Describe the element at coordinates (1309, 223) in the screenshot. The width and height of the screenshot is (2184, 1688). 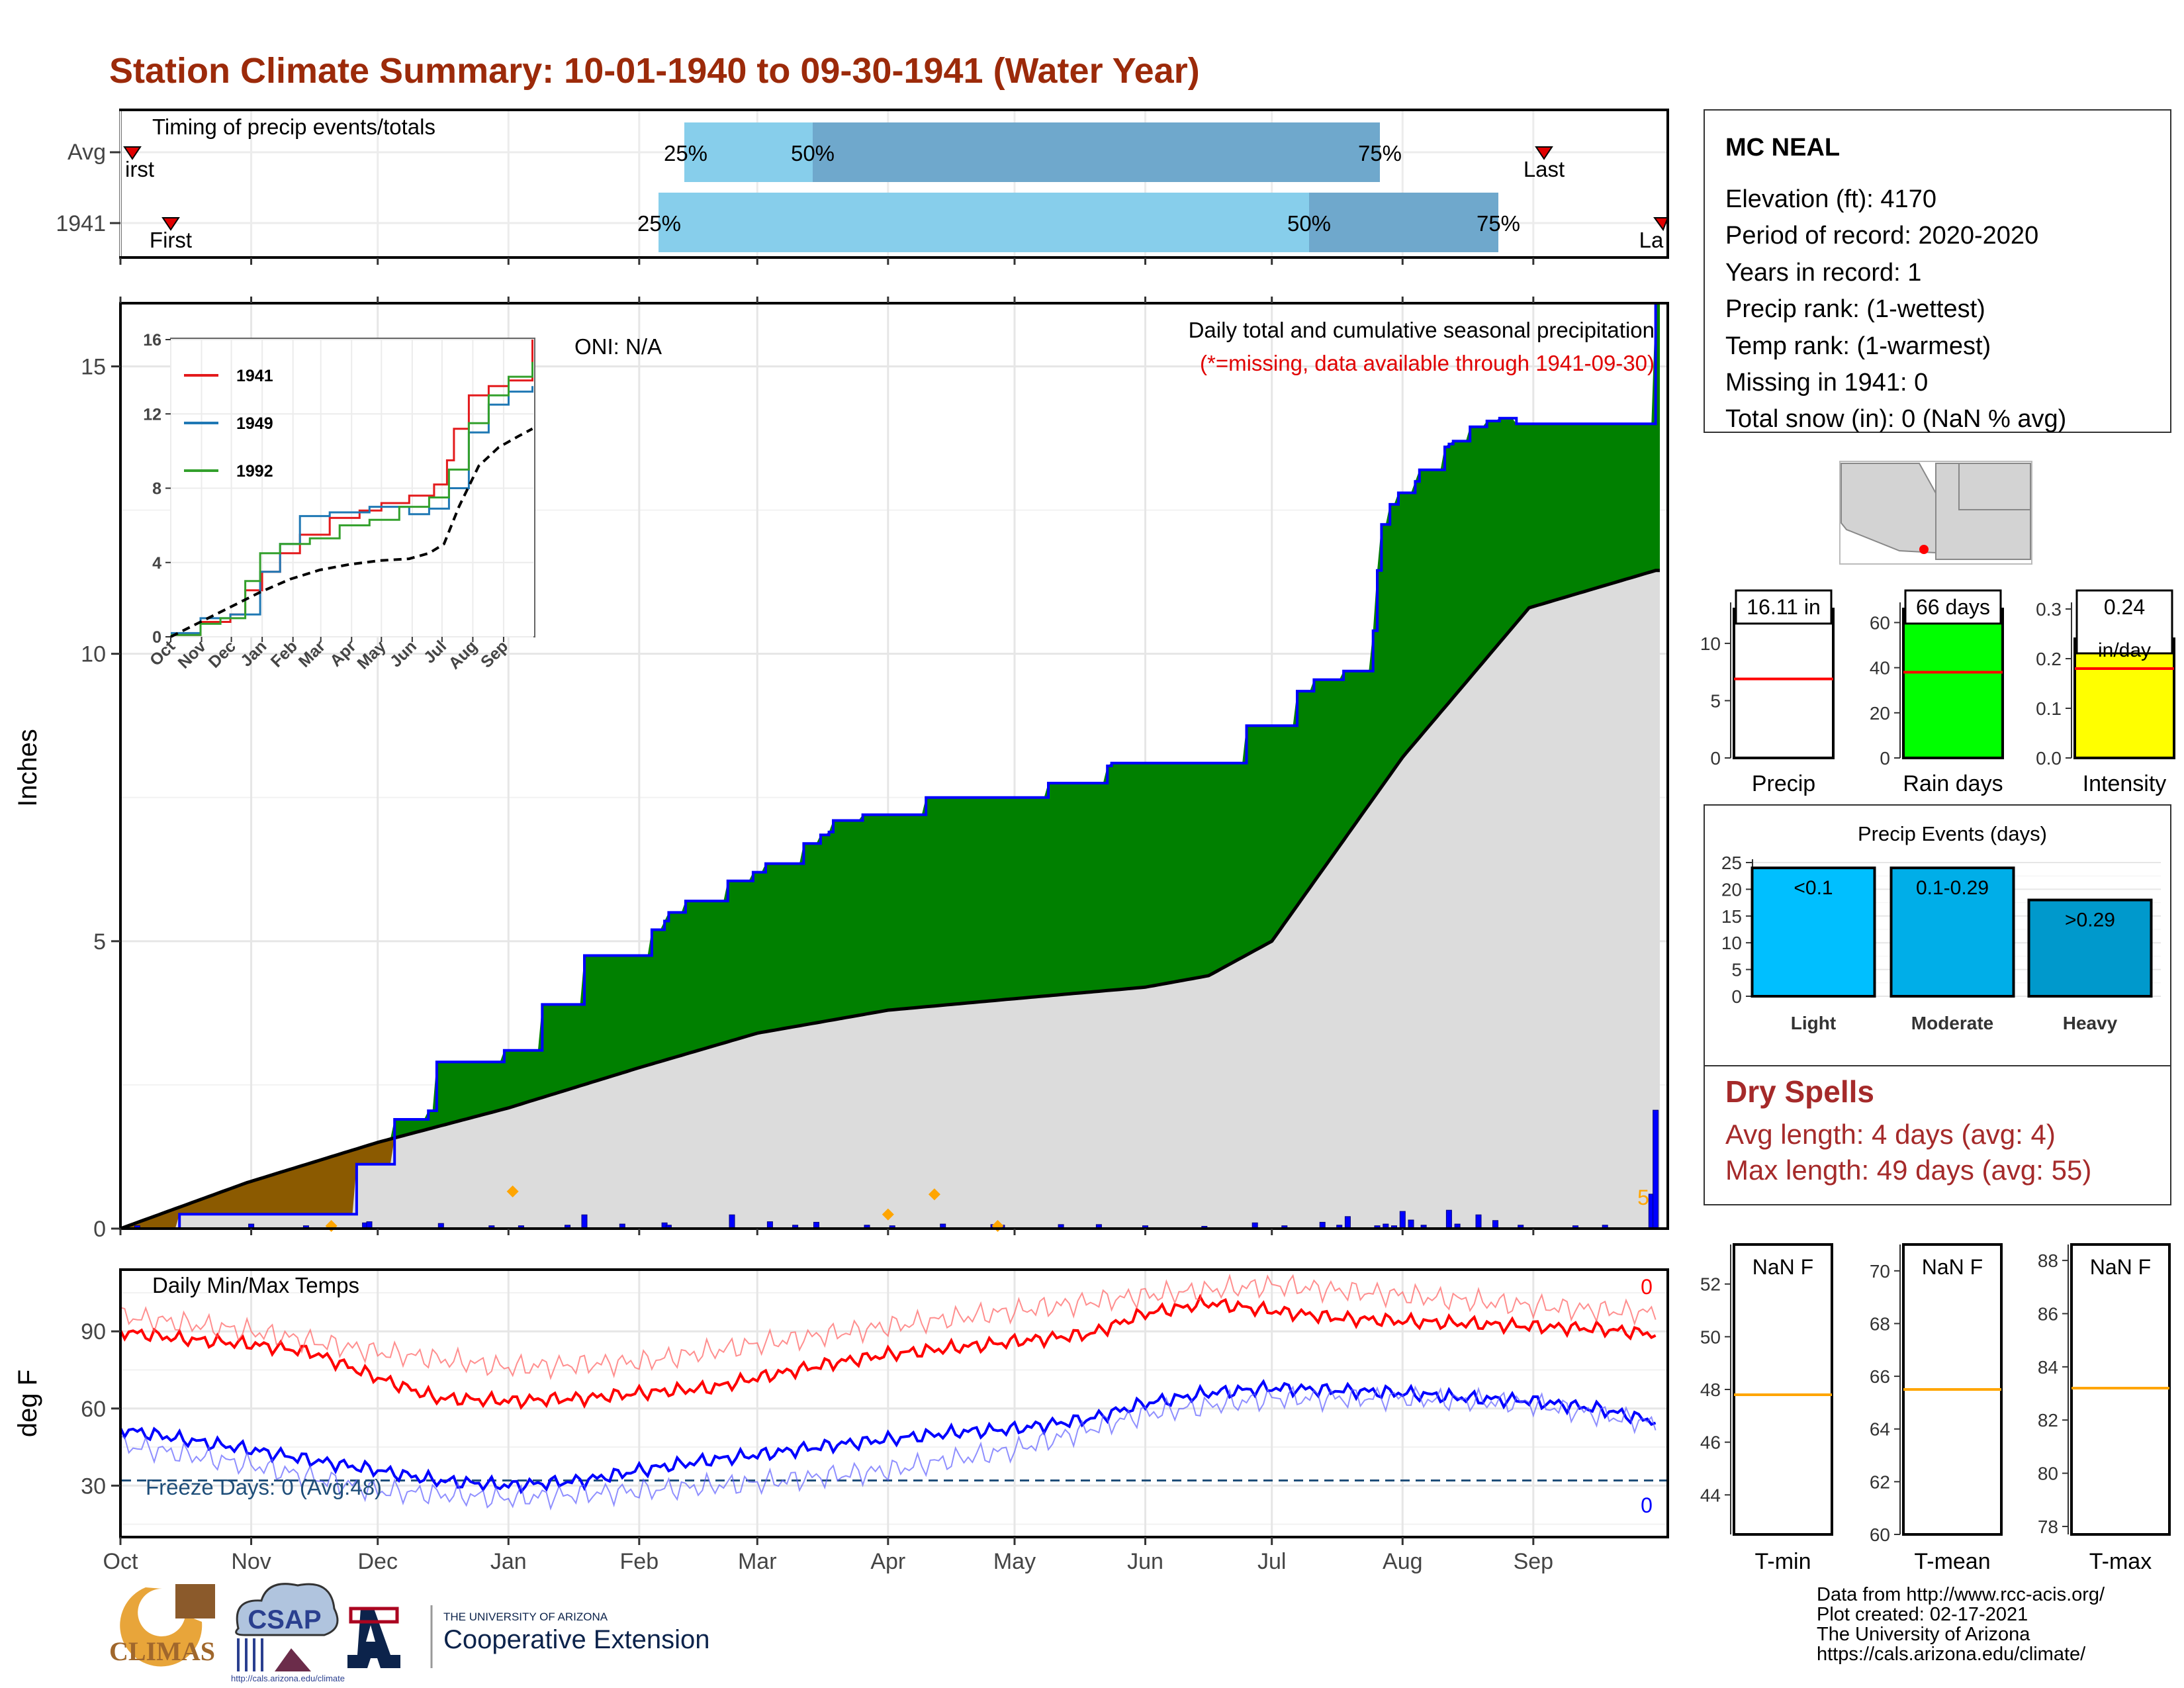
I see `year-p50-label: 50%` at that location.